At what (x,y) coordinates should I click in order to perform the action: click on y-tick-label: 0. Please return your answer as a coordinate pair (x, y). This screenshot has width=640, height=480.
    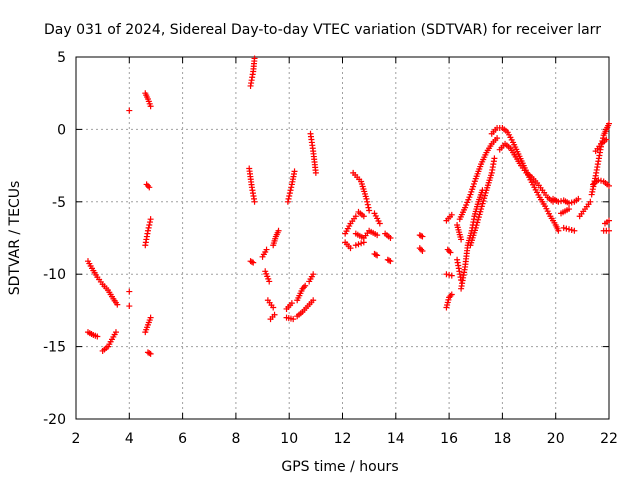
    Looking at the image, I should click on (61, 130).